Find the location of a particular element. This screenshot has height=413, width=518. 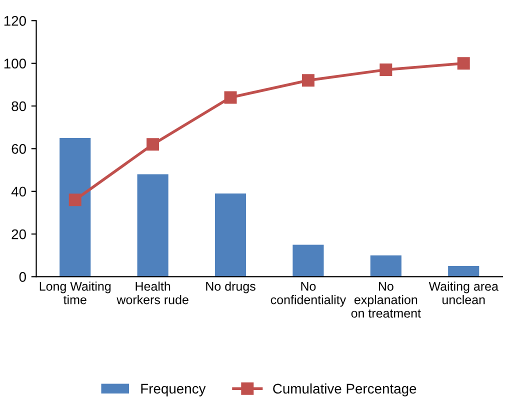

x-tick-label: Long Waiting time is located at coordinates (75, 293).